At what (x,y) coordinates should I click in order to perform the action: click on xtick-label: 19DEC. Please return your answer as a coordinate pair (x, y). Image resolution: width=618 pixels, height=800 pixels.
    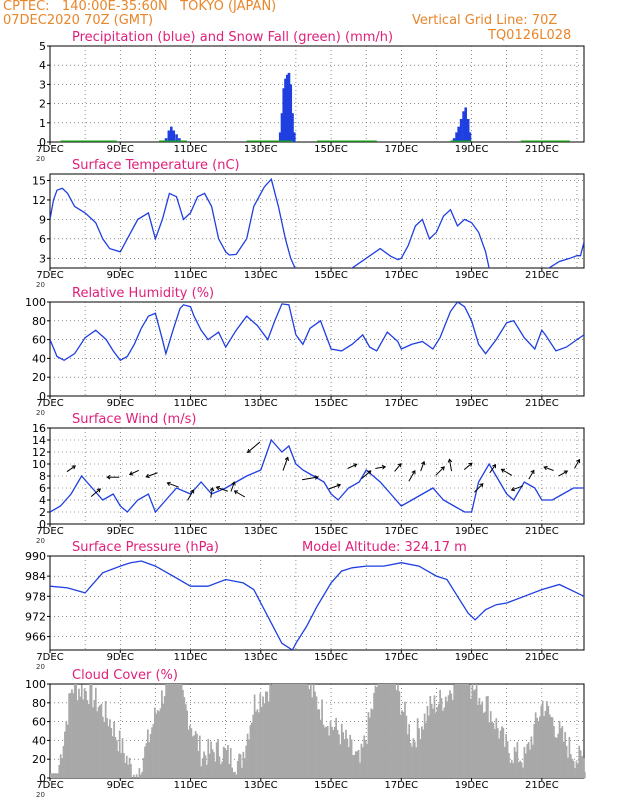
    Looking at the image, I should click on (472, 275).